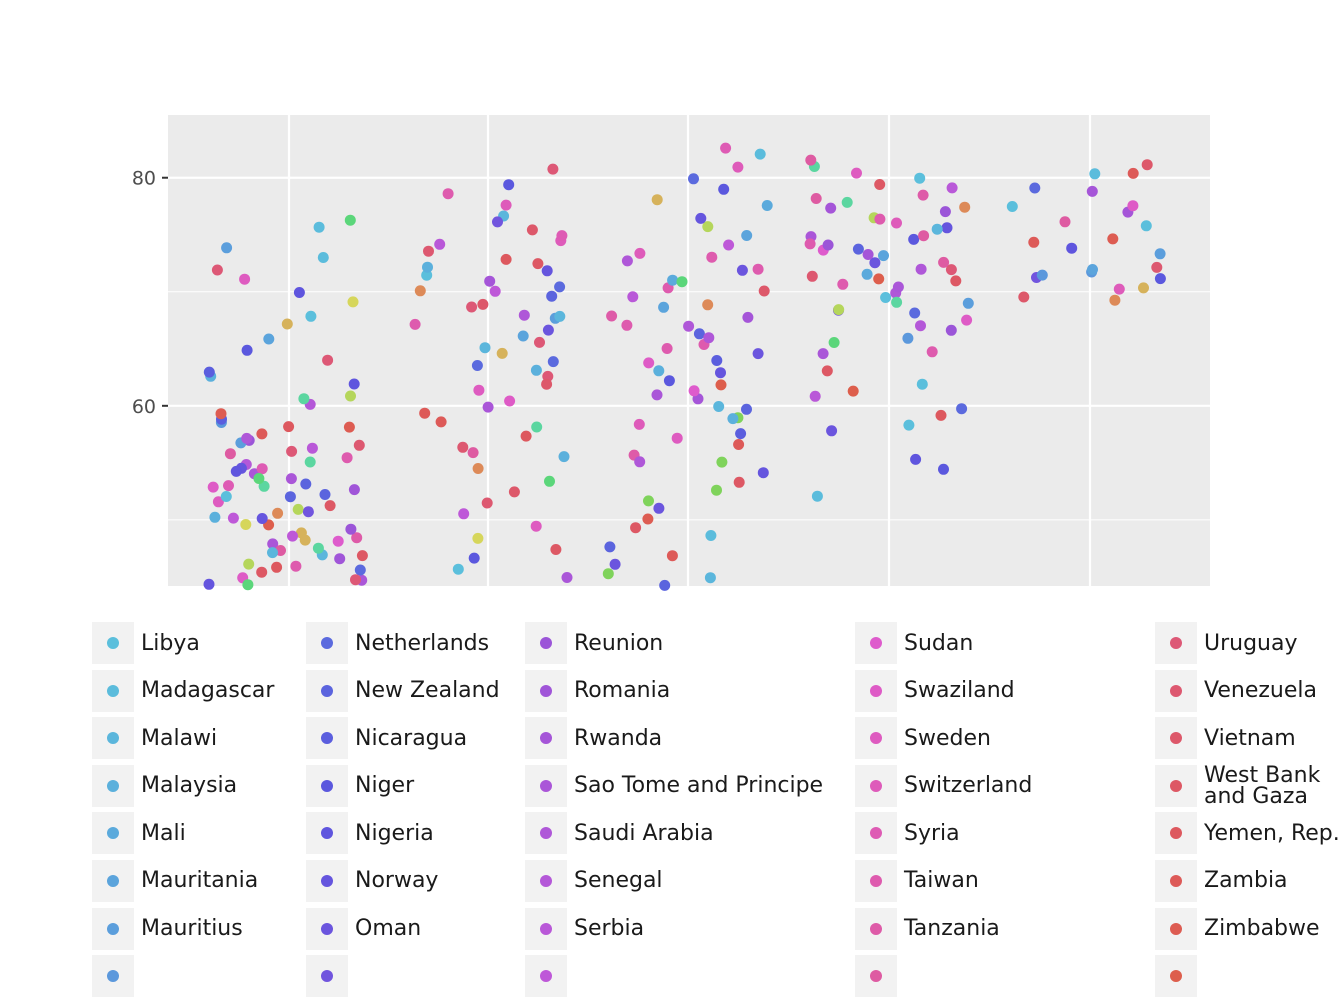 Image resolution: width=1344 pixels, height=1003 pixels. What do you see at coordinates (609, 929) in the screenshot?
I see `legend-label: Serbia` at bounding box center [609, 929].